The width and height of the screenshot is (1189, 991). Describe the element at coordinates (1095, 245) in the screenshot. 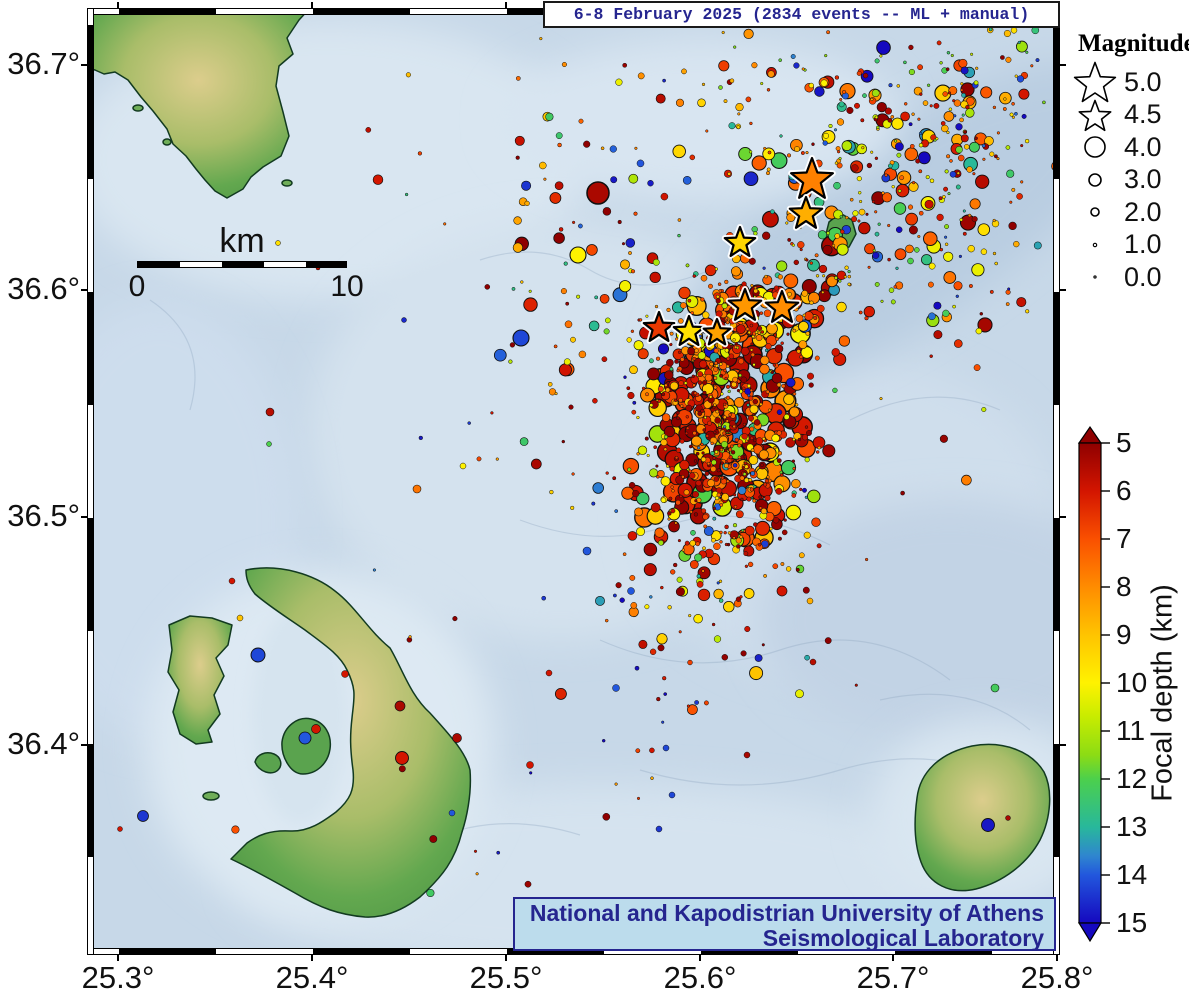

I see `magnitude-circle-icon` at that location.